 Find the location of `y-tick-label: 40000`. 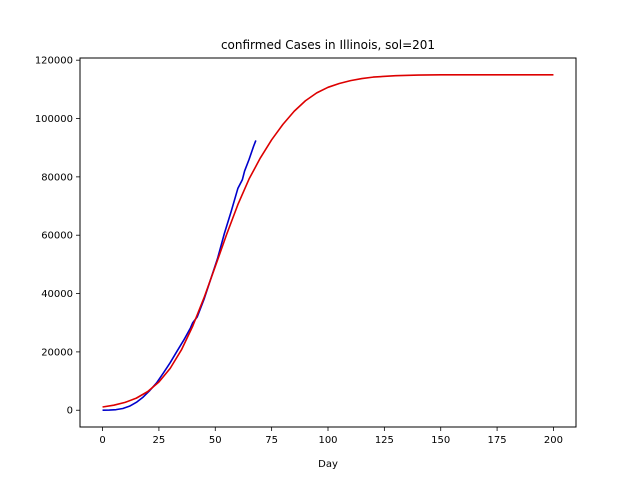

y-tick-label: 40000 is located at coordinates (57, 294).